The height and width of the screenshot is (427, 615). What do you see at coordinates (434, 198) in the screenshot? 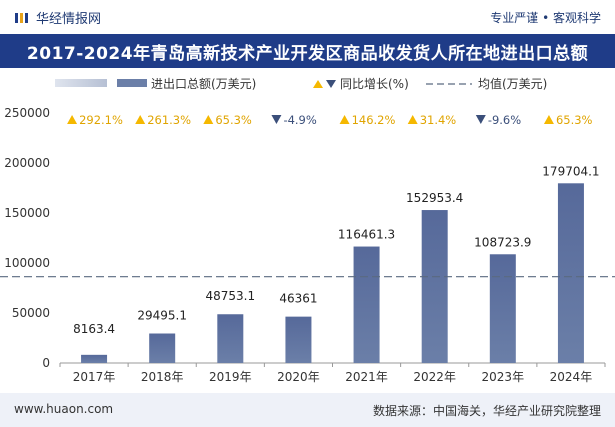
I see `bar-value-label: 152953.4` at bounding box center [434, 198].